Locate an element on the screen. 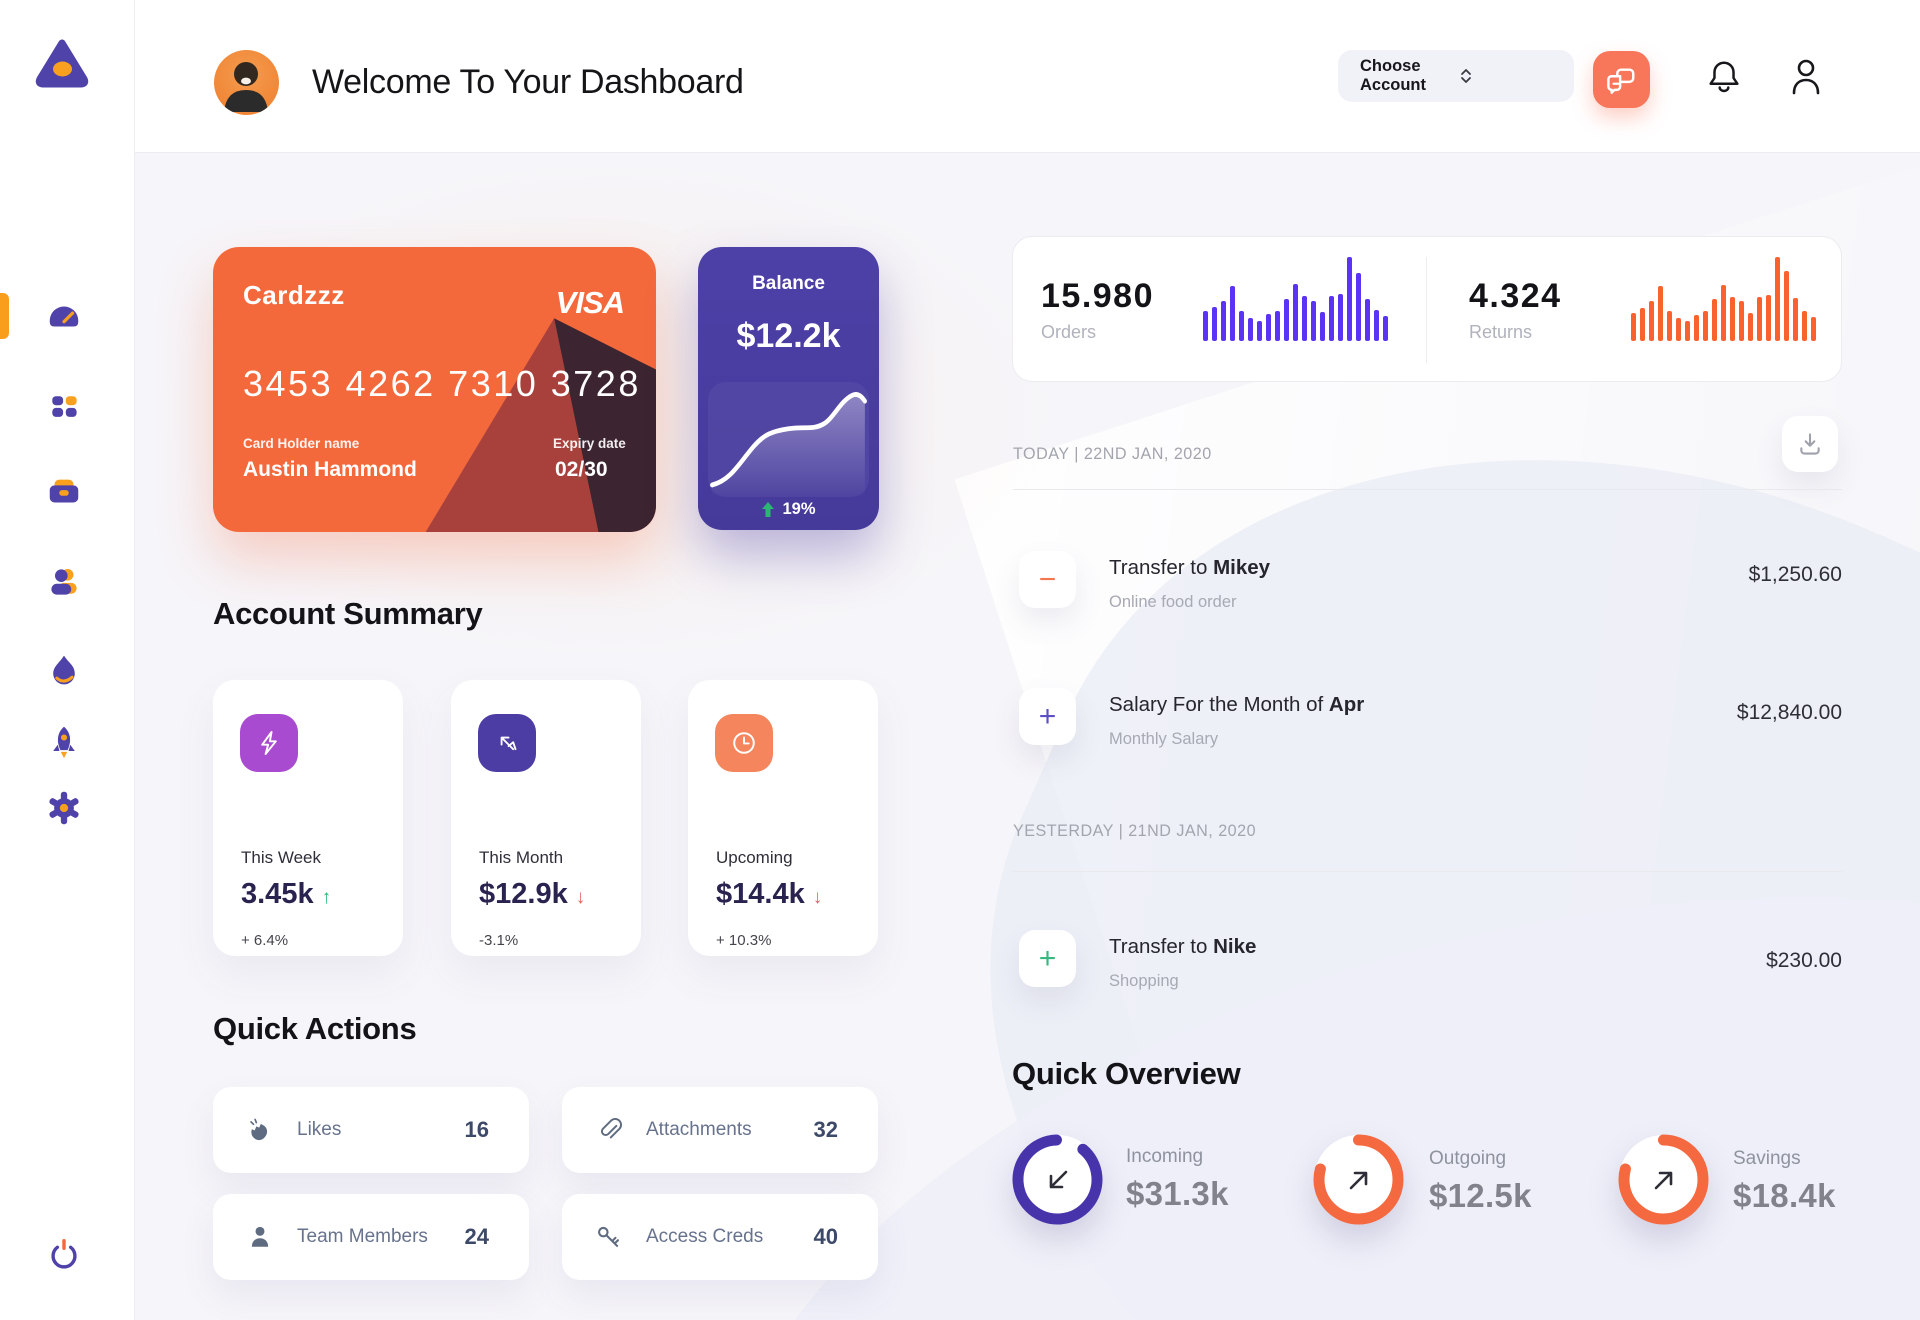 The image size is (1920, 1320). visa-logo: VISA is located at coordinates (590, 302).